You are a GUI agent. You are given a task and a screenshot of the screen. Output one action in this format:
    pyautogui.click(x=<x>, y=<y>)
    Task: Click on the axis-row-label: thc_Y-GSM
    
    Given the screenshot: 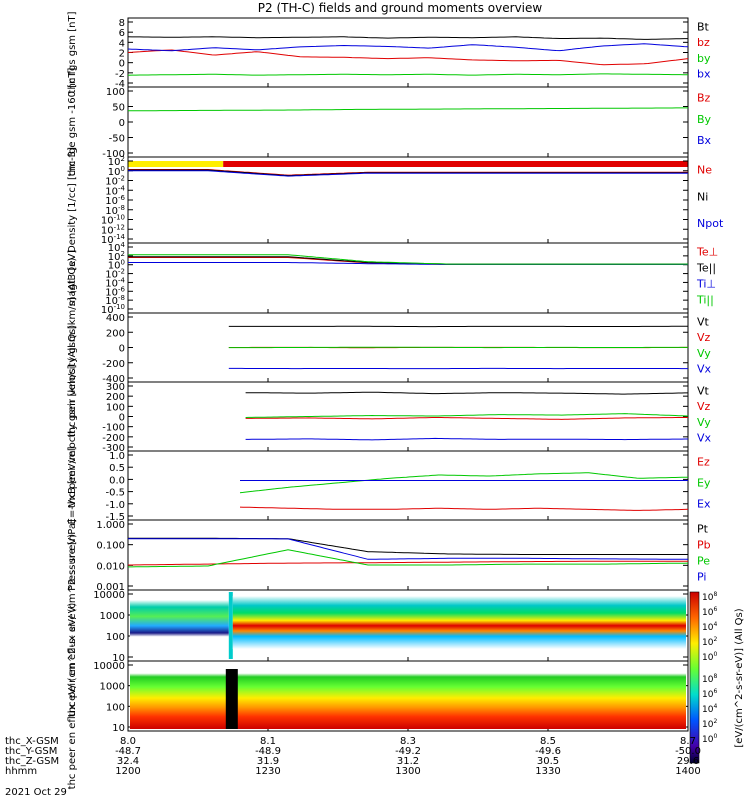 What is the action you would take?
    pyautogui.click(x=31, y=751)
    